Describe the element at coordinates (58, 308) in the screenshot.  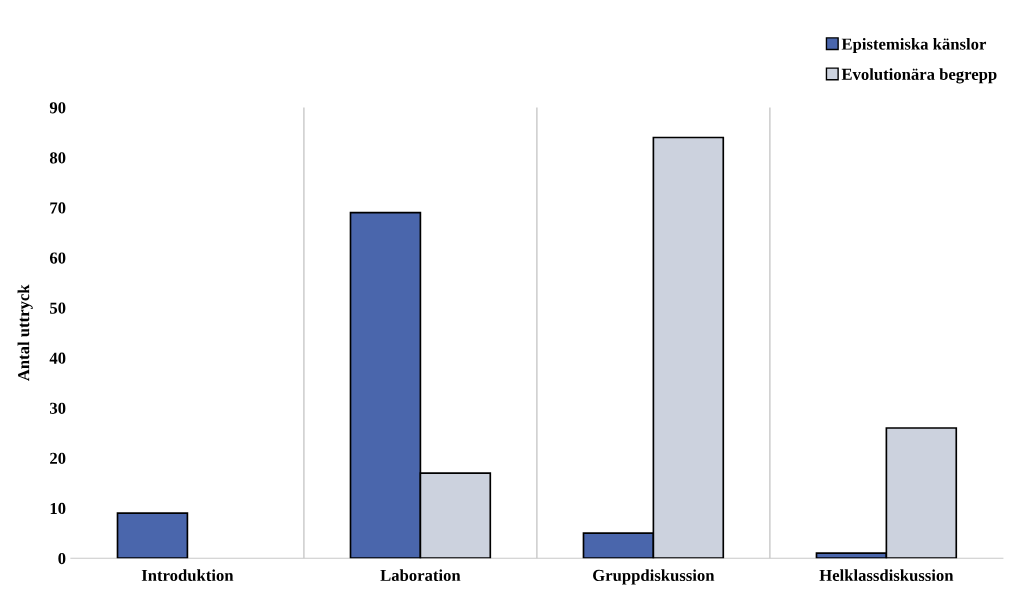
I see `y-tick-label: 50` at that location.